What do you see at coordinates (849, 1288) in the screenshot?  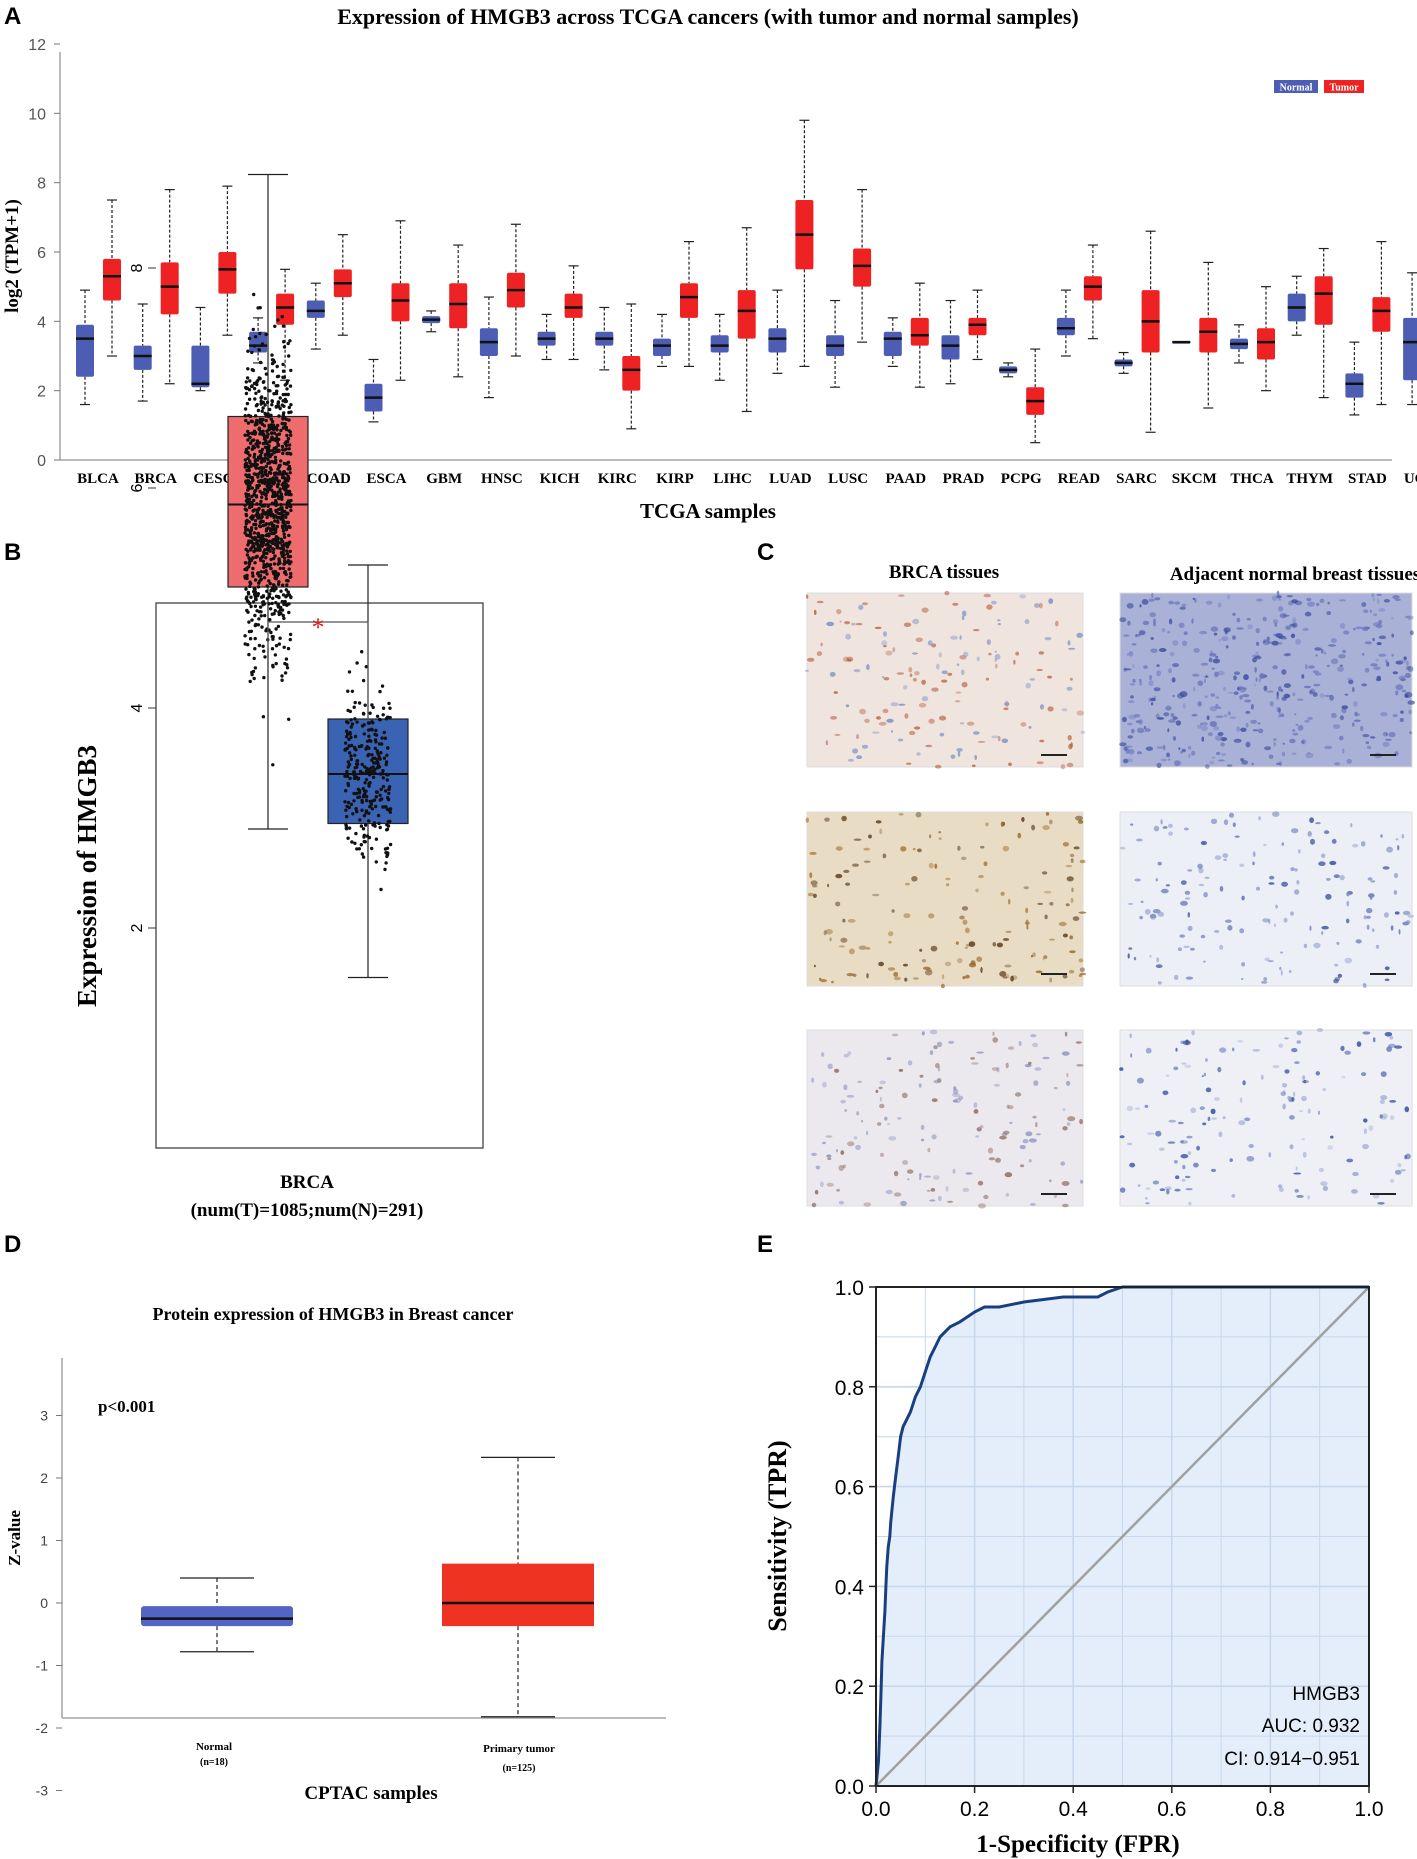 I see `roc-ytick-label: 1.0` at bounding box center [849, 1288].